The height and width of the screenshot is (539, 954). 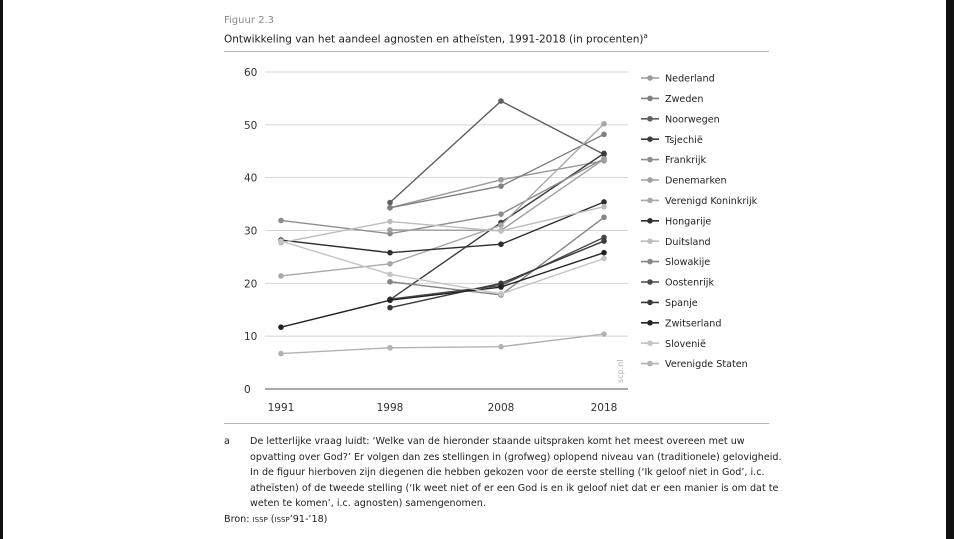 I want to click on legend-label: Zweden, so click(x=684, y=99).